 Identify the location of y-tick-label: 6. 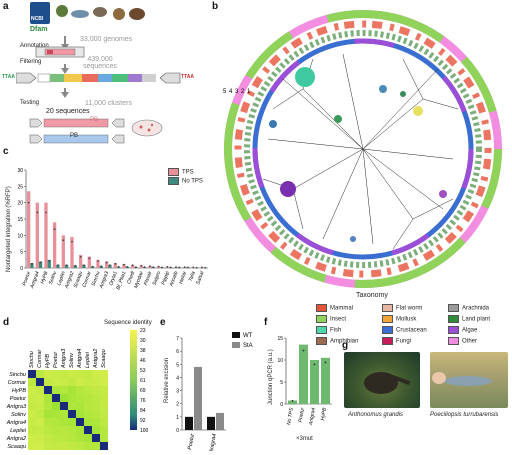
(177, 352).